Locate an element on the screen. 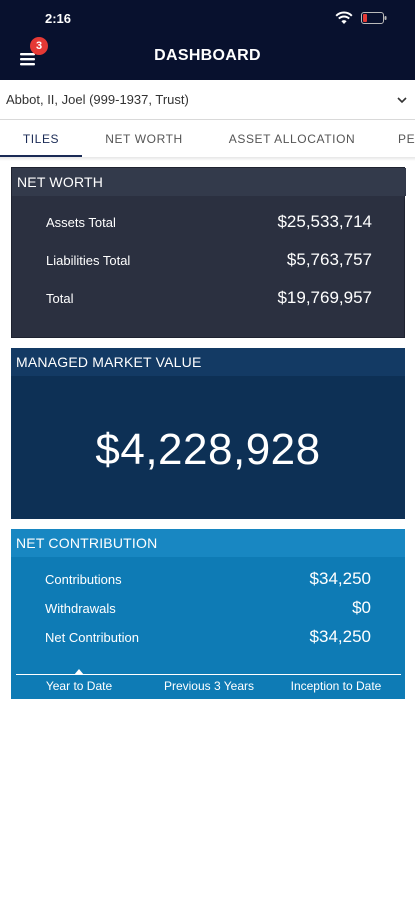  selected-period-pointer-icon is located at coordinates (79, 672).